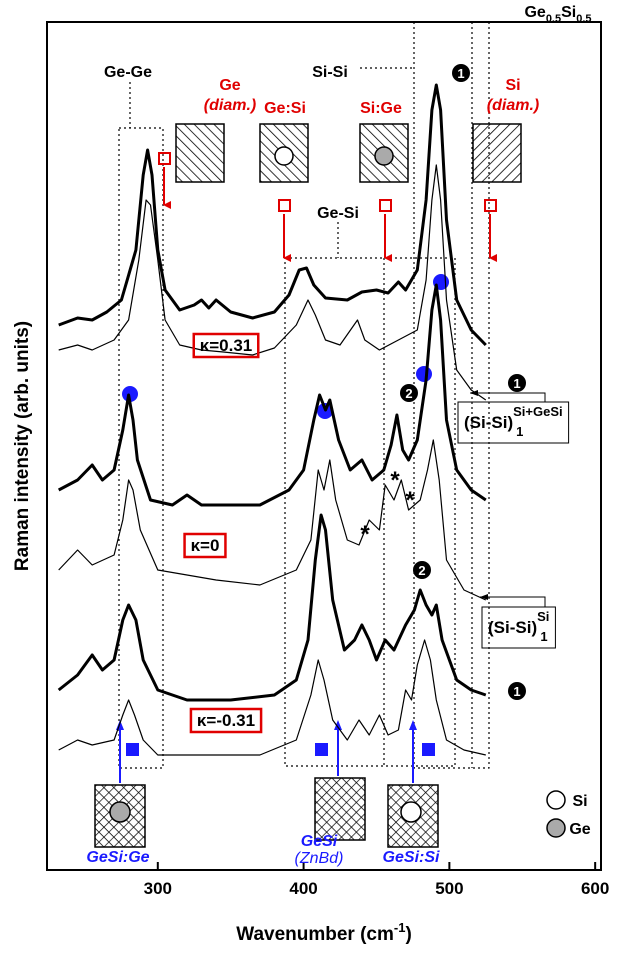 This screenshot has width=621, height=955. Describe the element at coordinates (408, 934) in the screenshot. I see `x-label-part: )` at that location.